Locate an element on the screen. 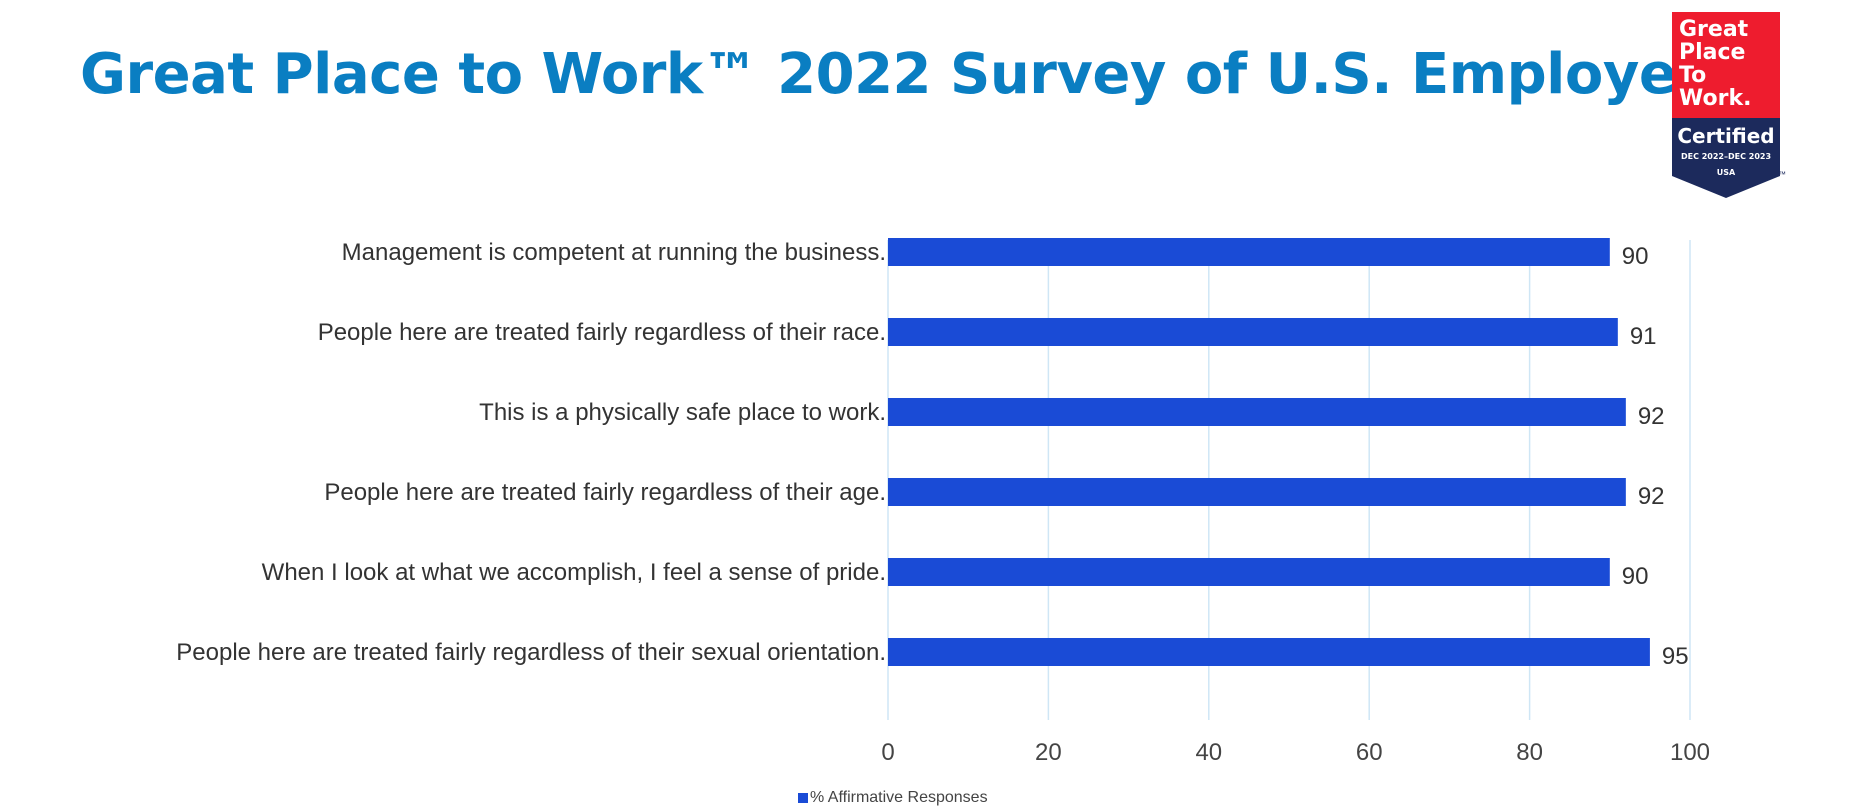 Image resolution: width=1869 pixels, height=809 pixels. badge-line-4: Work. is located at coordinates (1715, 98).